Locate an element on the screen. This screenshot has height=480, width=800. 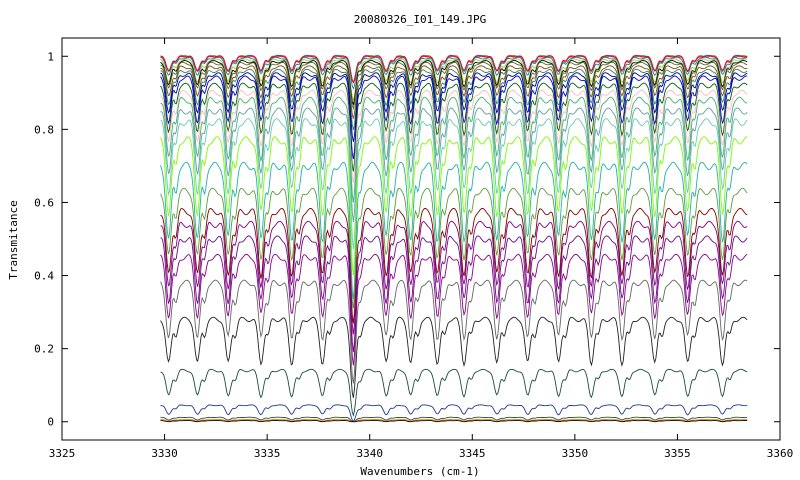
y-tick-label: 0.6 is located at coordinates (44, 202).